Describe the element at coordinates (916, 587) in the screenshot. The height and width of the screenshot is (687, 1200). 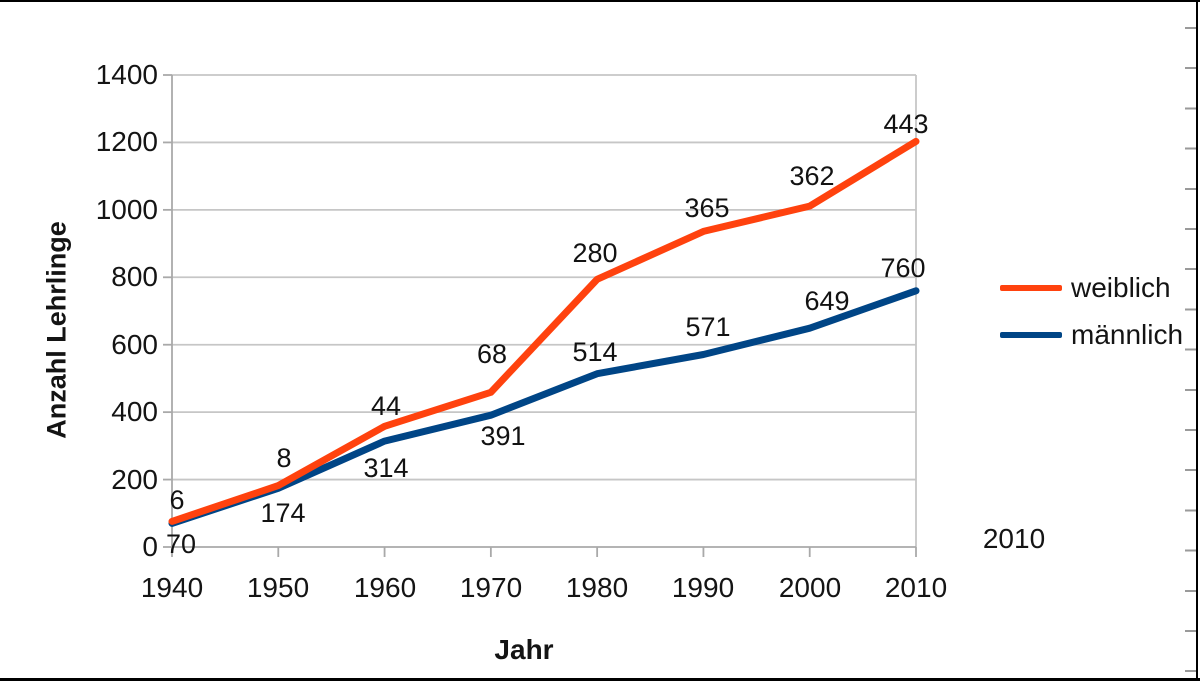
I see `x-tick-label-2010: 2010` at that location.